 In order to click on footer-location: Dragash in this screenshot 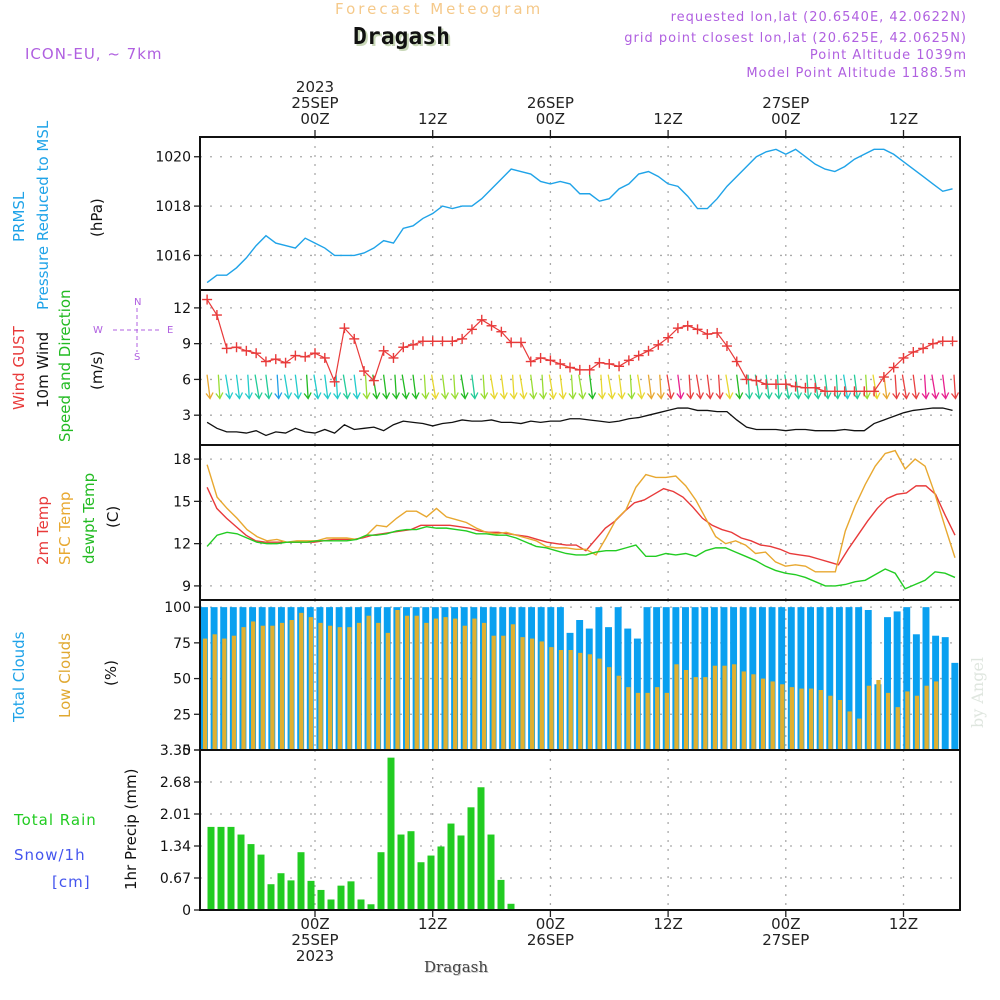, I will do `click(456, 967)`.